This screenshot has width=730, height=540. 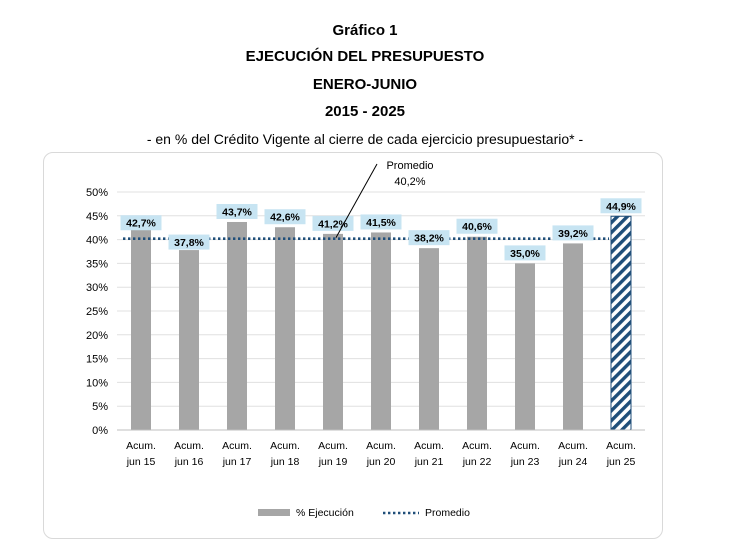 I want to click on x-tick-label-line2: jun 25, so click(x=621, y=462).